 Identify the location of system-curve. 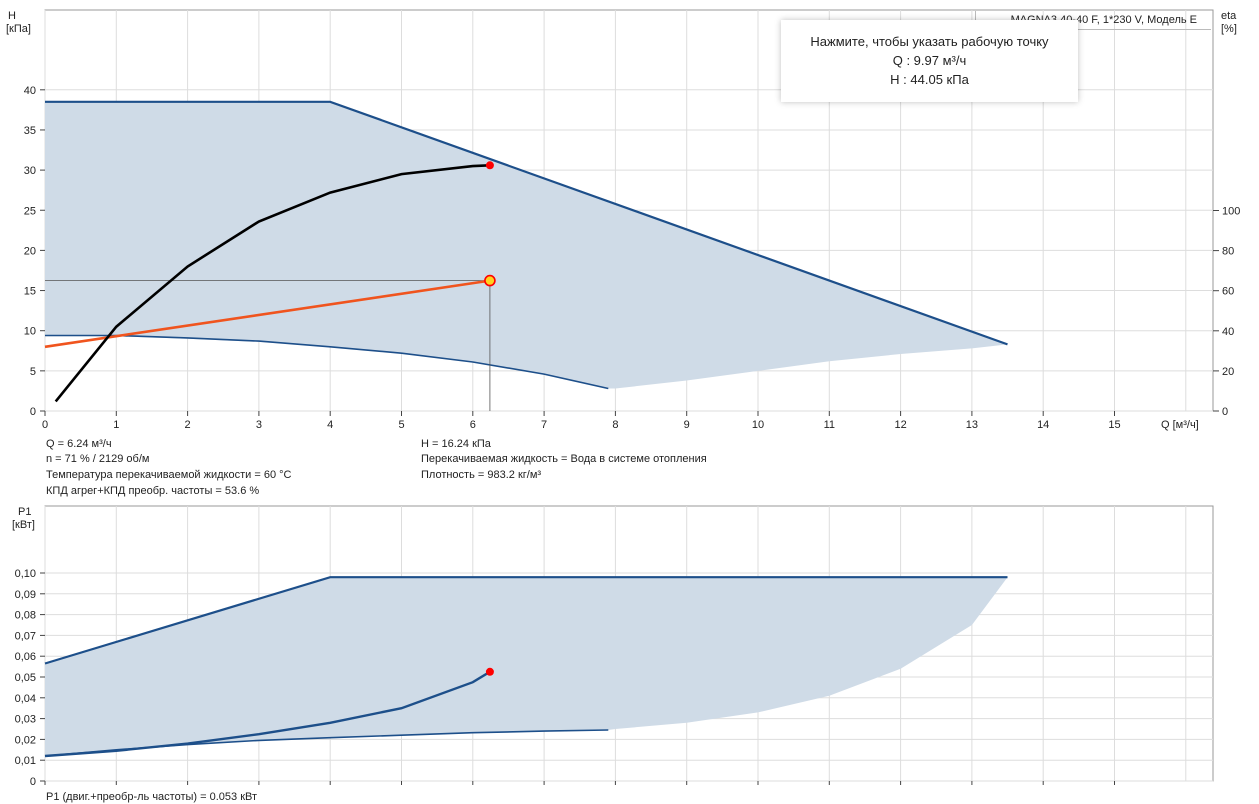
(267, 314).